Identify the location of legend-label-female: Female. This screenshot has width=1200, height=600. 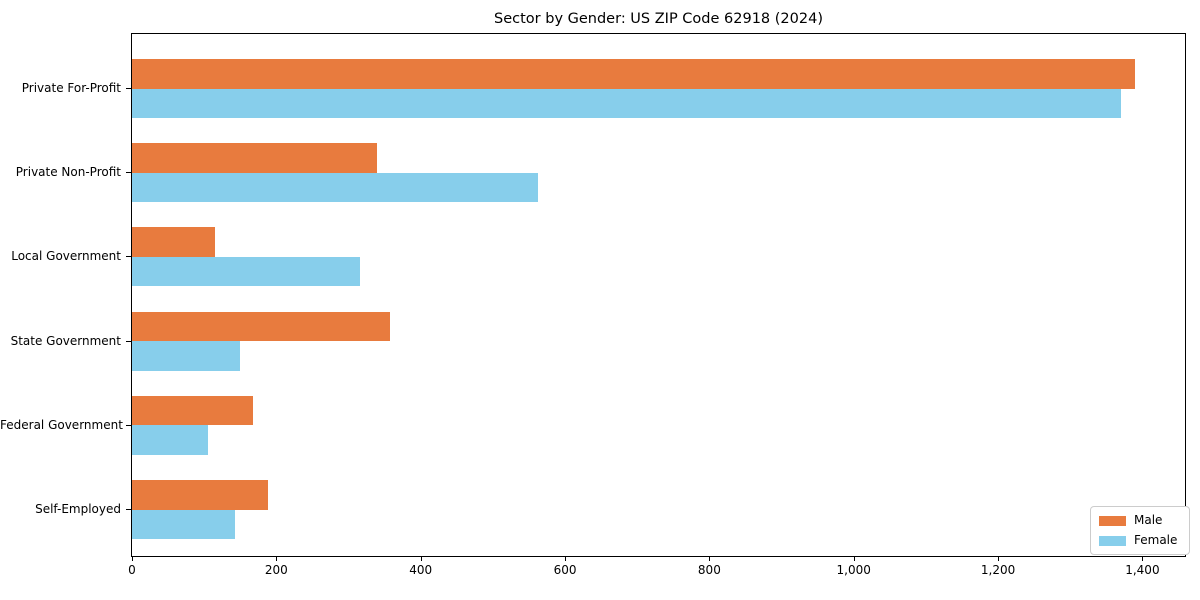
(1156, 540).